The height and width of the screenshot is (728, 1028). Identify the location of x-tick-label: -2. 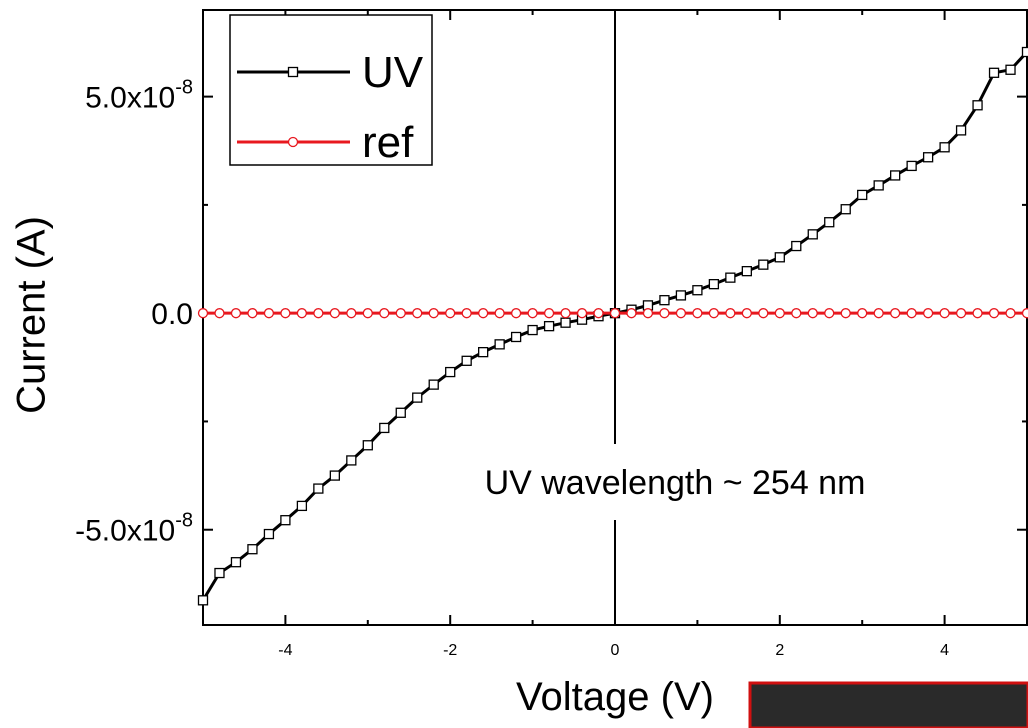
(450, 650).